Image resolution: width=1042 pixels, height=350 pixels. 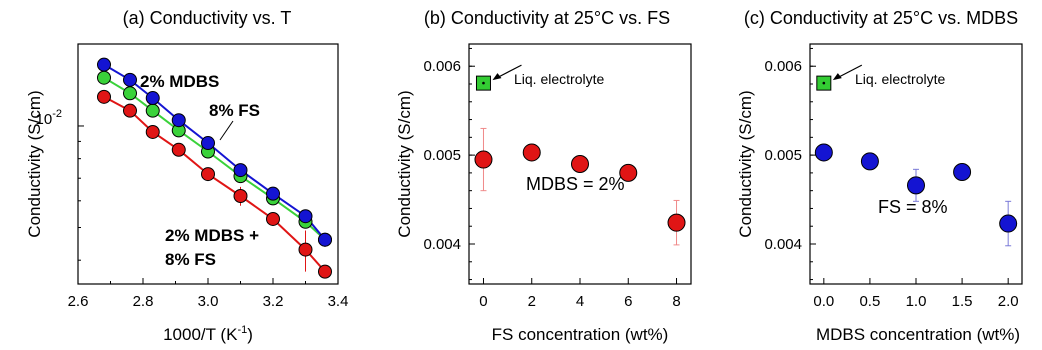 I want to click on c-ytick-label: 0.004, so click(x=783, y=244).